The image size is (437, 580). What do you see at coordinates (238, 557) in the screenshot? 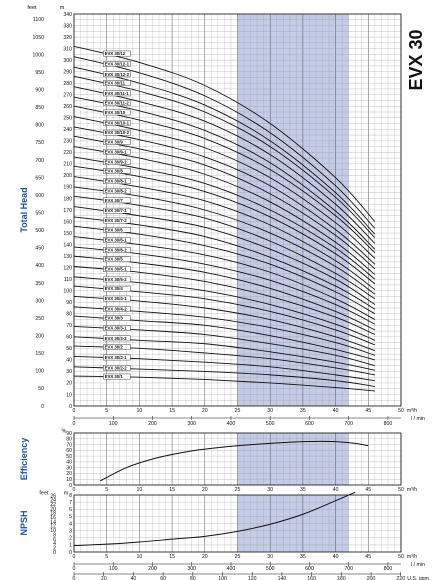
I see `npsh-x-tick: 25` at bounding box center [238, 557].